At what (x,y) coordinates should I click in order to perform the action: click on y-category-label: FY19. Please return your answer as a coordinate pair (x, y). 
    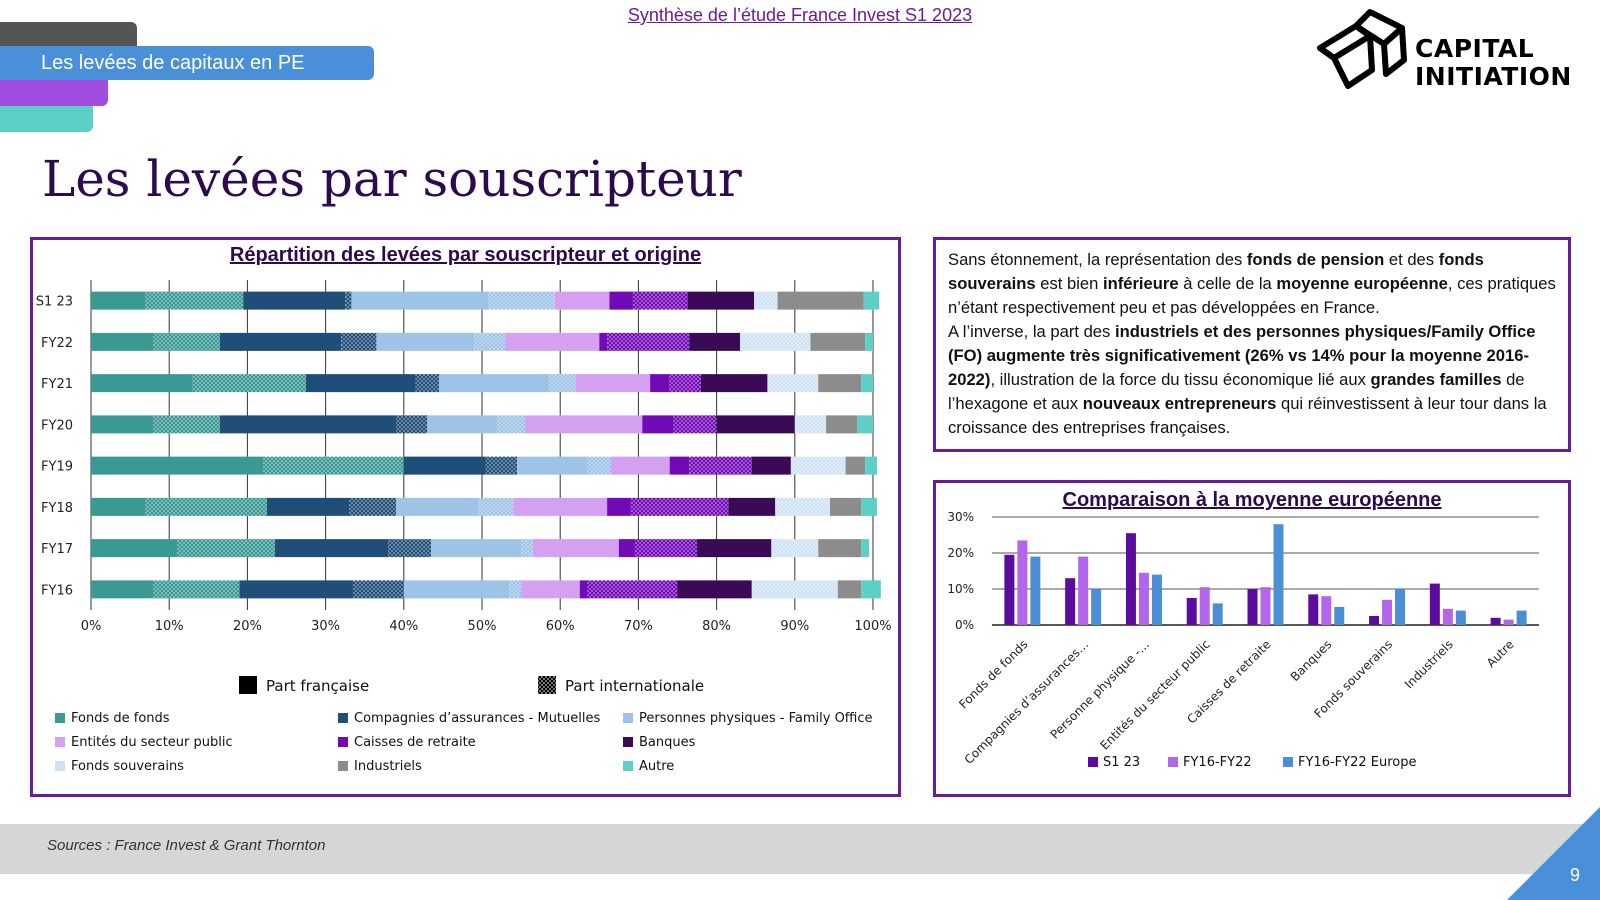
    Looking at the image, I should click on (57, 467).